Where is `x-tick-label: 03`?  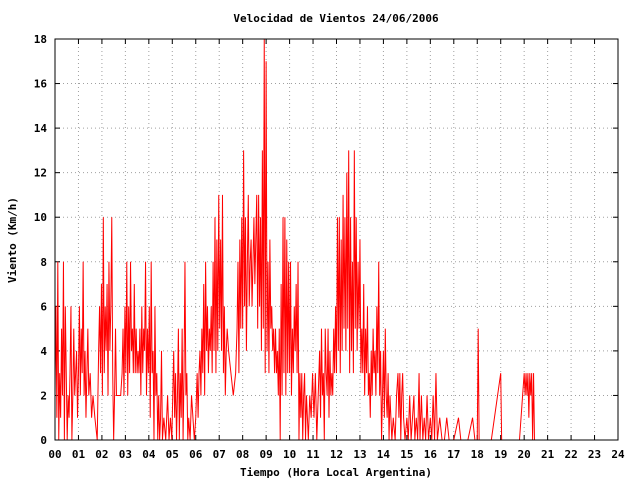
x-tick-label: 03 is located at coordinates (125, 454).